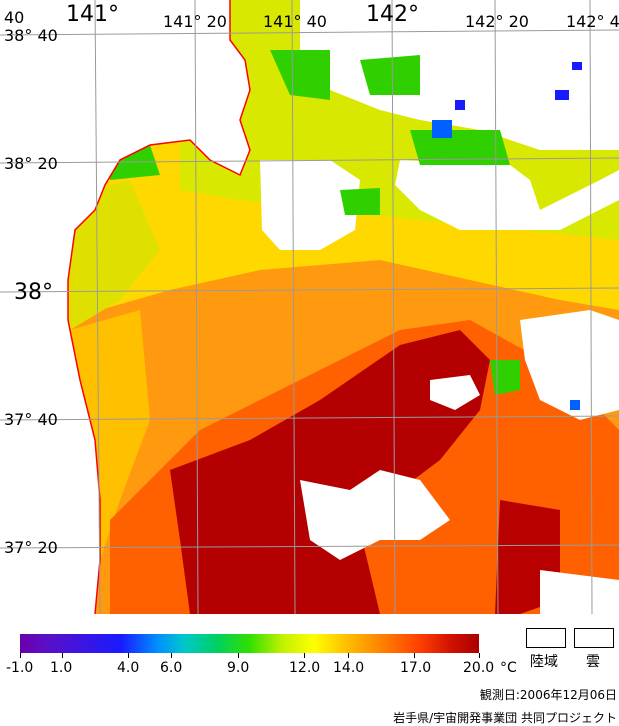  Describe the element at coordinates (593, 662) in the screenshot. I see `cloud-legend-label: 雲` at that location.